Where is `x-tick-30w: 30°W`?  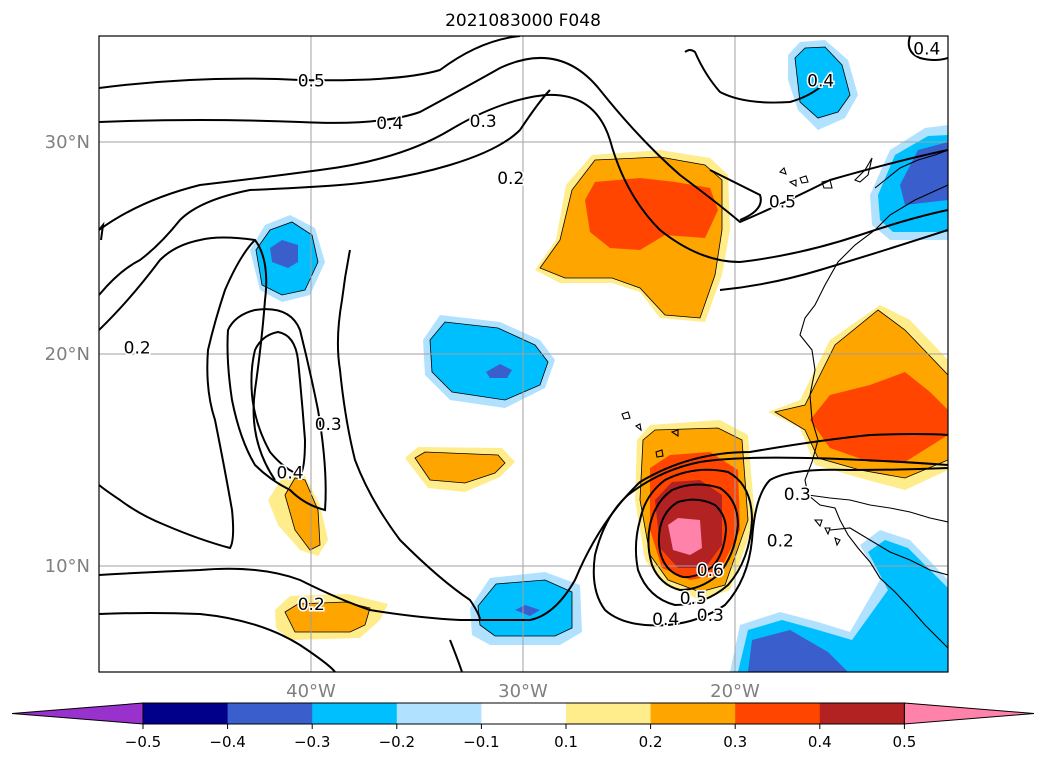
x-tick-30w: 30°W is located at coordinates (523, 691).